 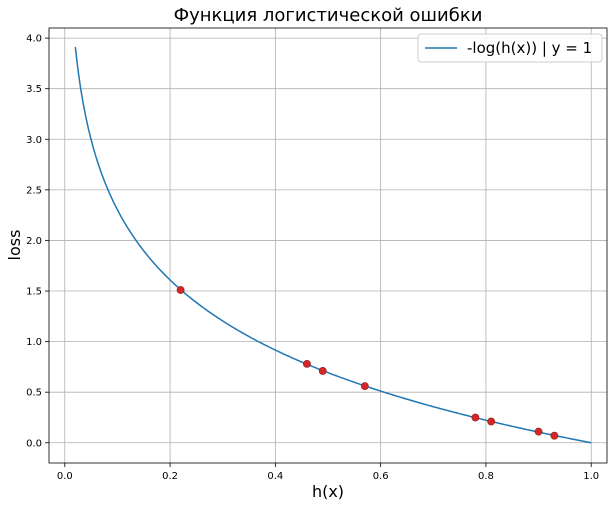 I want to click on legend-series-label: -log(h(x)) | y = 1, so click(x=529, y=48).